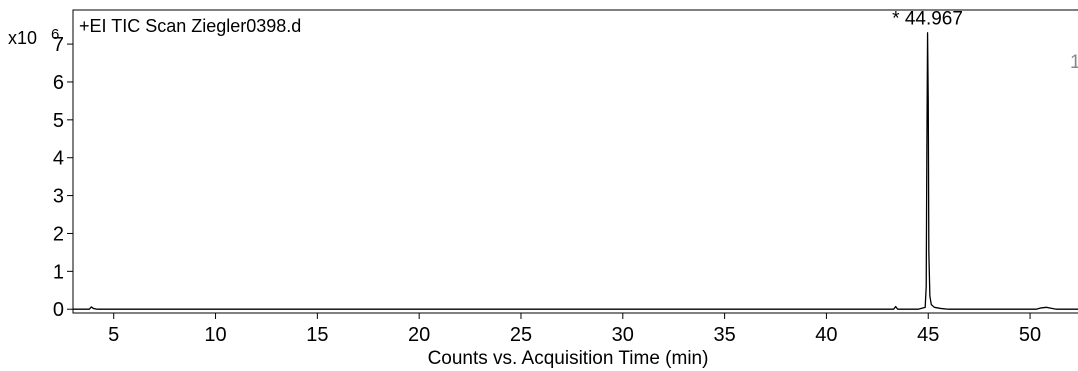 This screenshot has height=371, width=1078. What do you see at coordinates (58, 83) in the screenshot?
I see `y-tick-label: 6` at bounding box center [58, 83].